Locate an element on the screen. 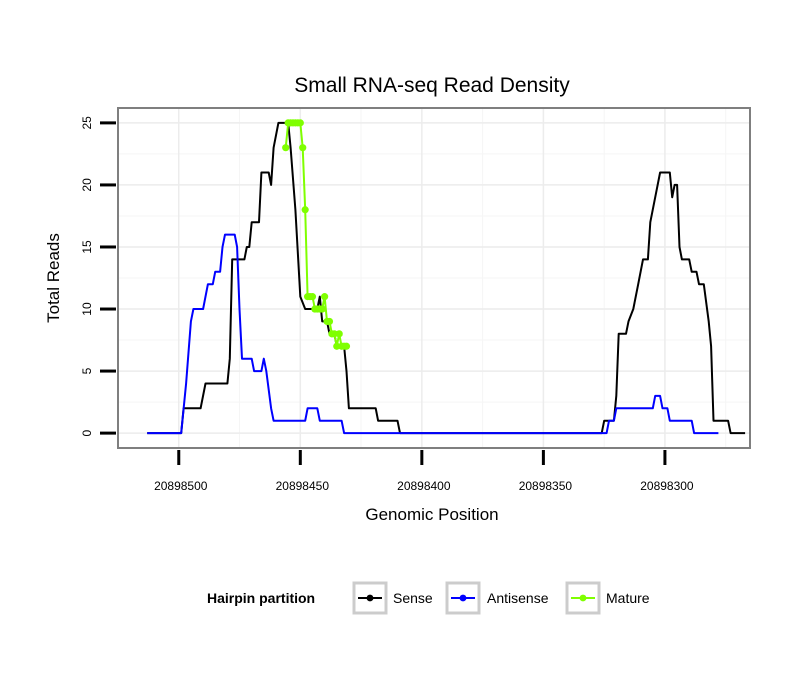 The height and width of the screenshot is (690, 810). mature-points-layer is located at coordinates (316, 234).